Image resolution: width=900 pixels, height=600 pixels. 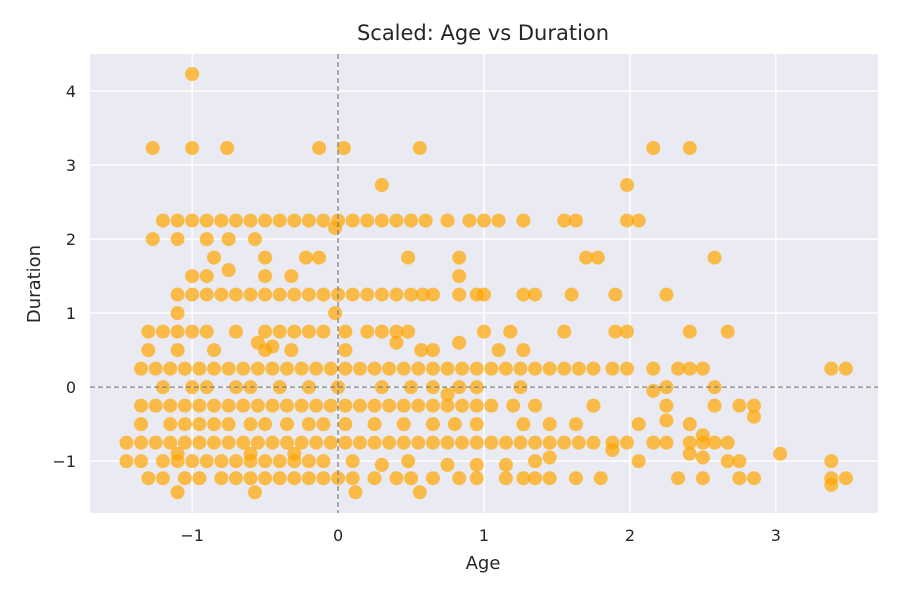 What do you see at coordinates (776, 535) in the screenshot?
I see `x-tick-label: 3` at bounding box center [776, 535].